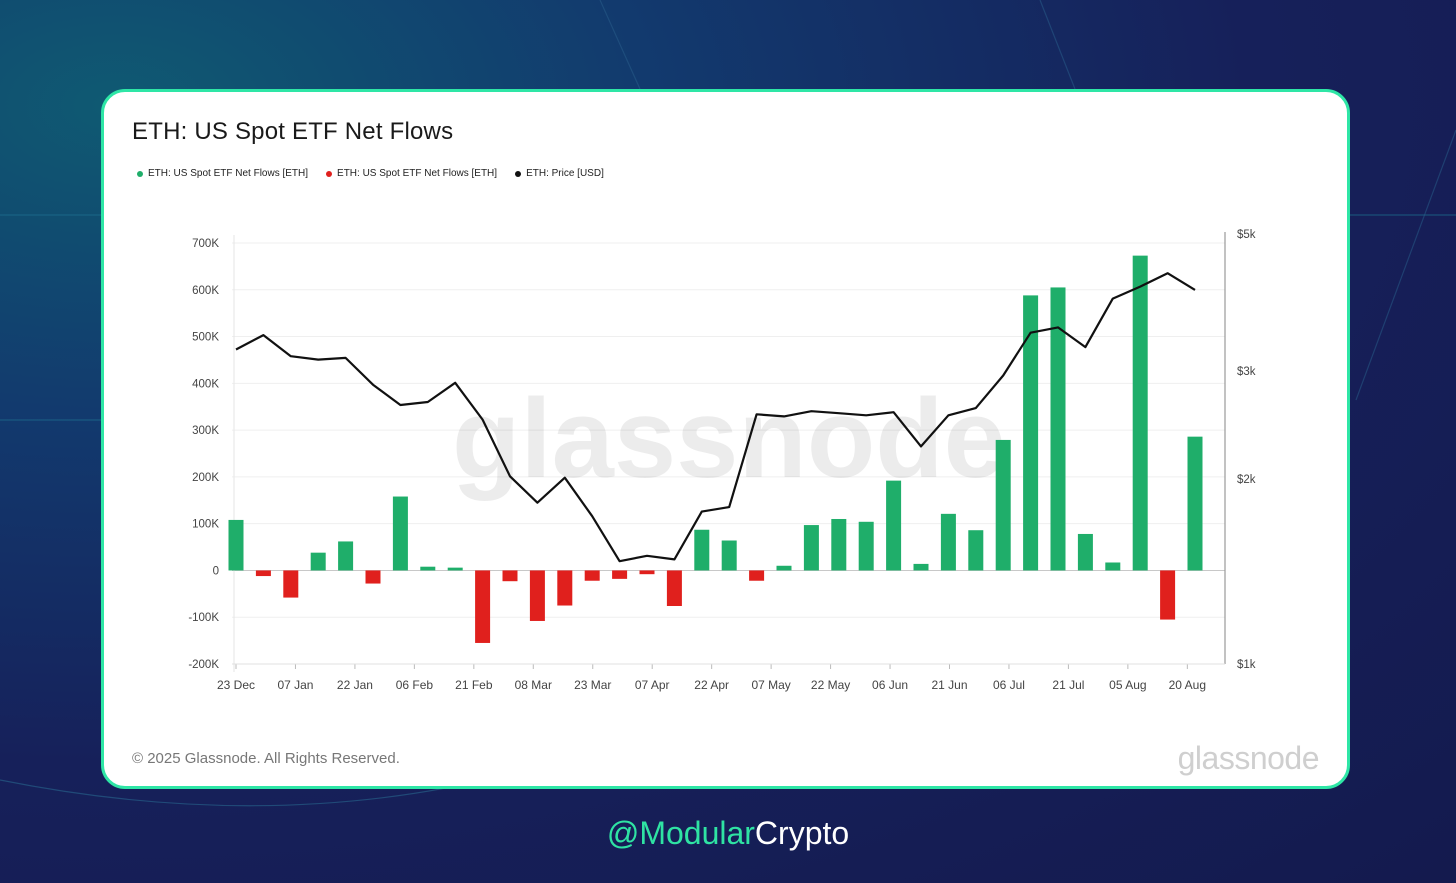 The width and height of the screenshot is (1456, 883). Describe the element at coordinates (1246, 372) in the screenshot. I see `y2-tick-label: $3k` at that location.